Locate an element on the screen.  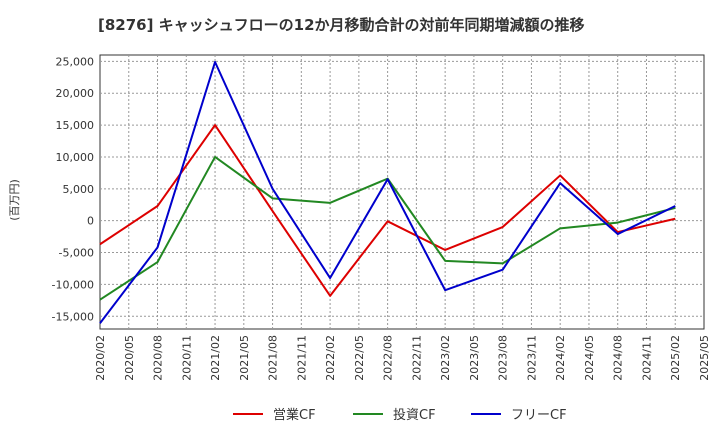
y-tick-label: -15,000 is located at coordinates (73, 316).